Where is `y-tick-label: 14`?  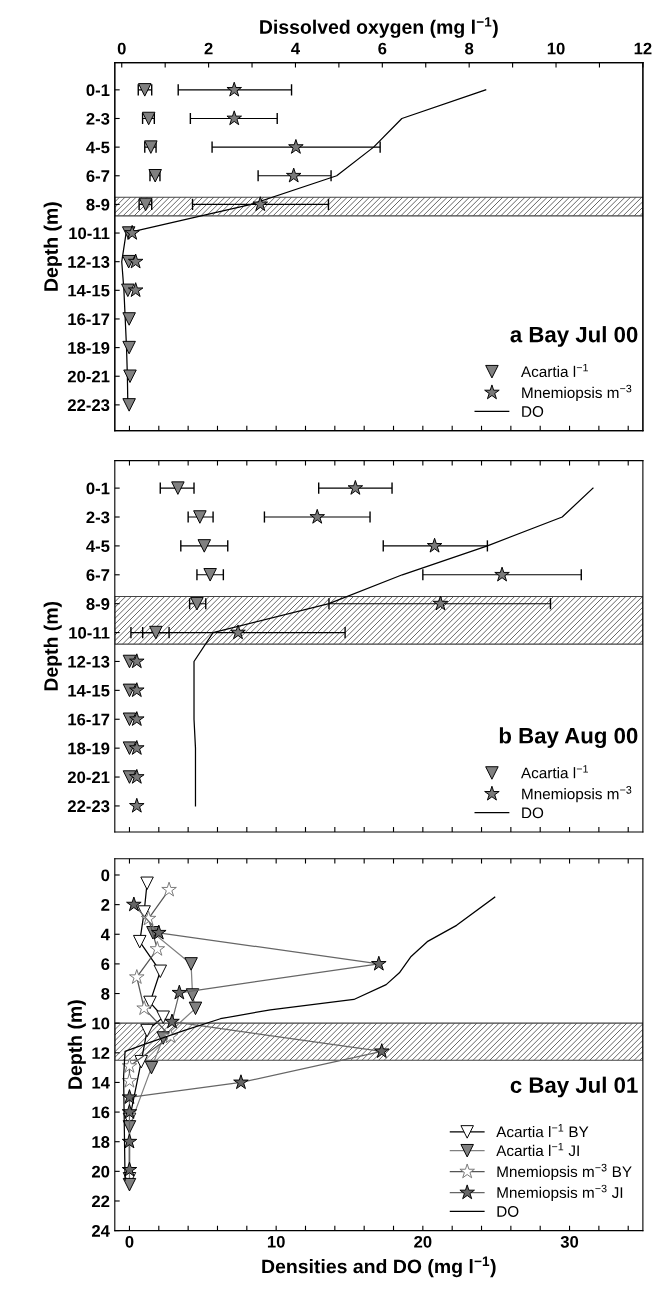
y-tick-label: 14 is located at coordinates (101, 1083).